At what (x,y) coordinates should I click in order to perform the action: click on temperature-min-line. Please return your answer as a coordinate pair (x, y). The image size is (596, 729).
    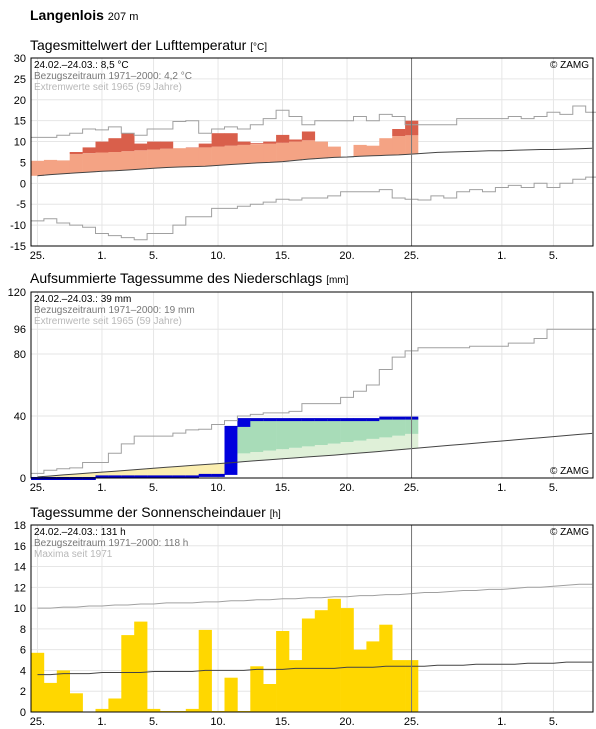
    Looking at the image, I should click on (313, 208).